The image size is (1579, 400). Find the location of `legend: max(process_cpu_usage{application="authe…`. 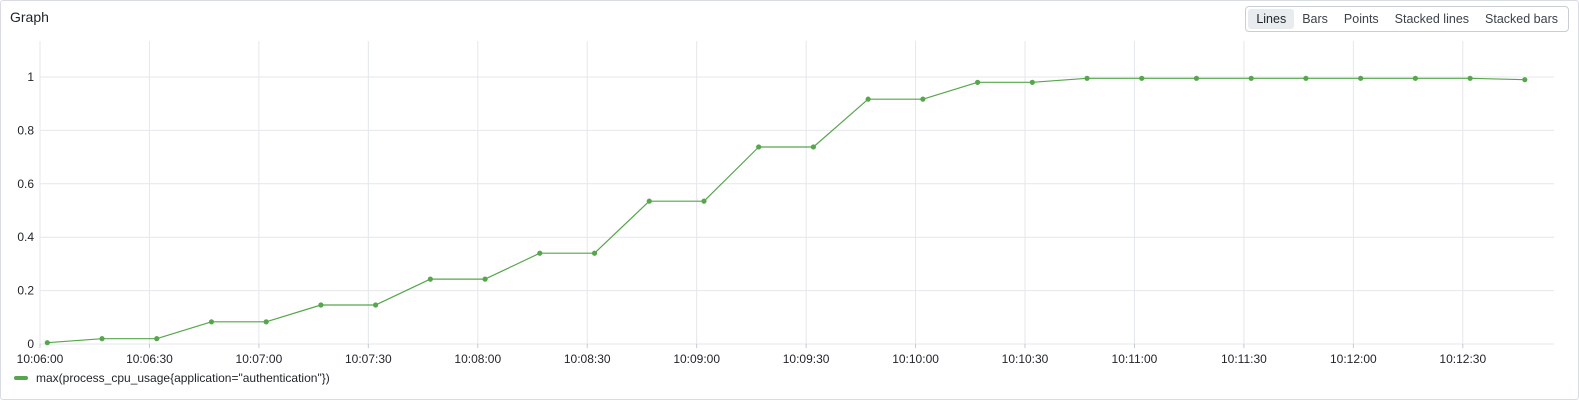

legend: max(process_cpu_usage{application="authe… is located at coordinates (172, 378).